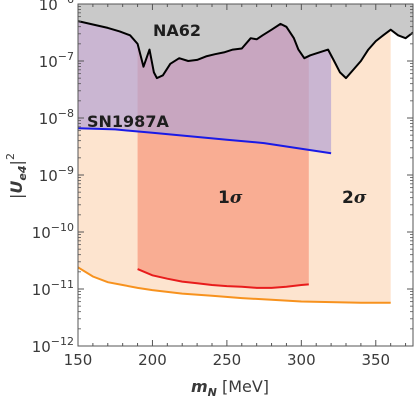 The width and height of the screenshot is (419, 402). Describe the element at coordinates (152, 360) in the screenshot. I see `x-tick-label: 200` at that location.